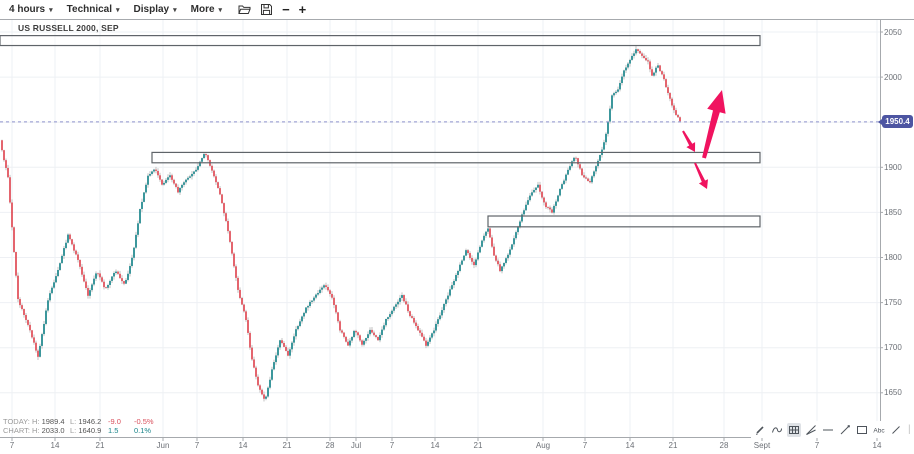  What do you see at coordinates (893, 167) in the screenshot?
I see `price-axis-label: 1900` at bounding box center [893, 167].